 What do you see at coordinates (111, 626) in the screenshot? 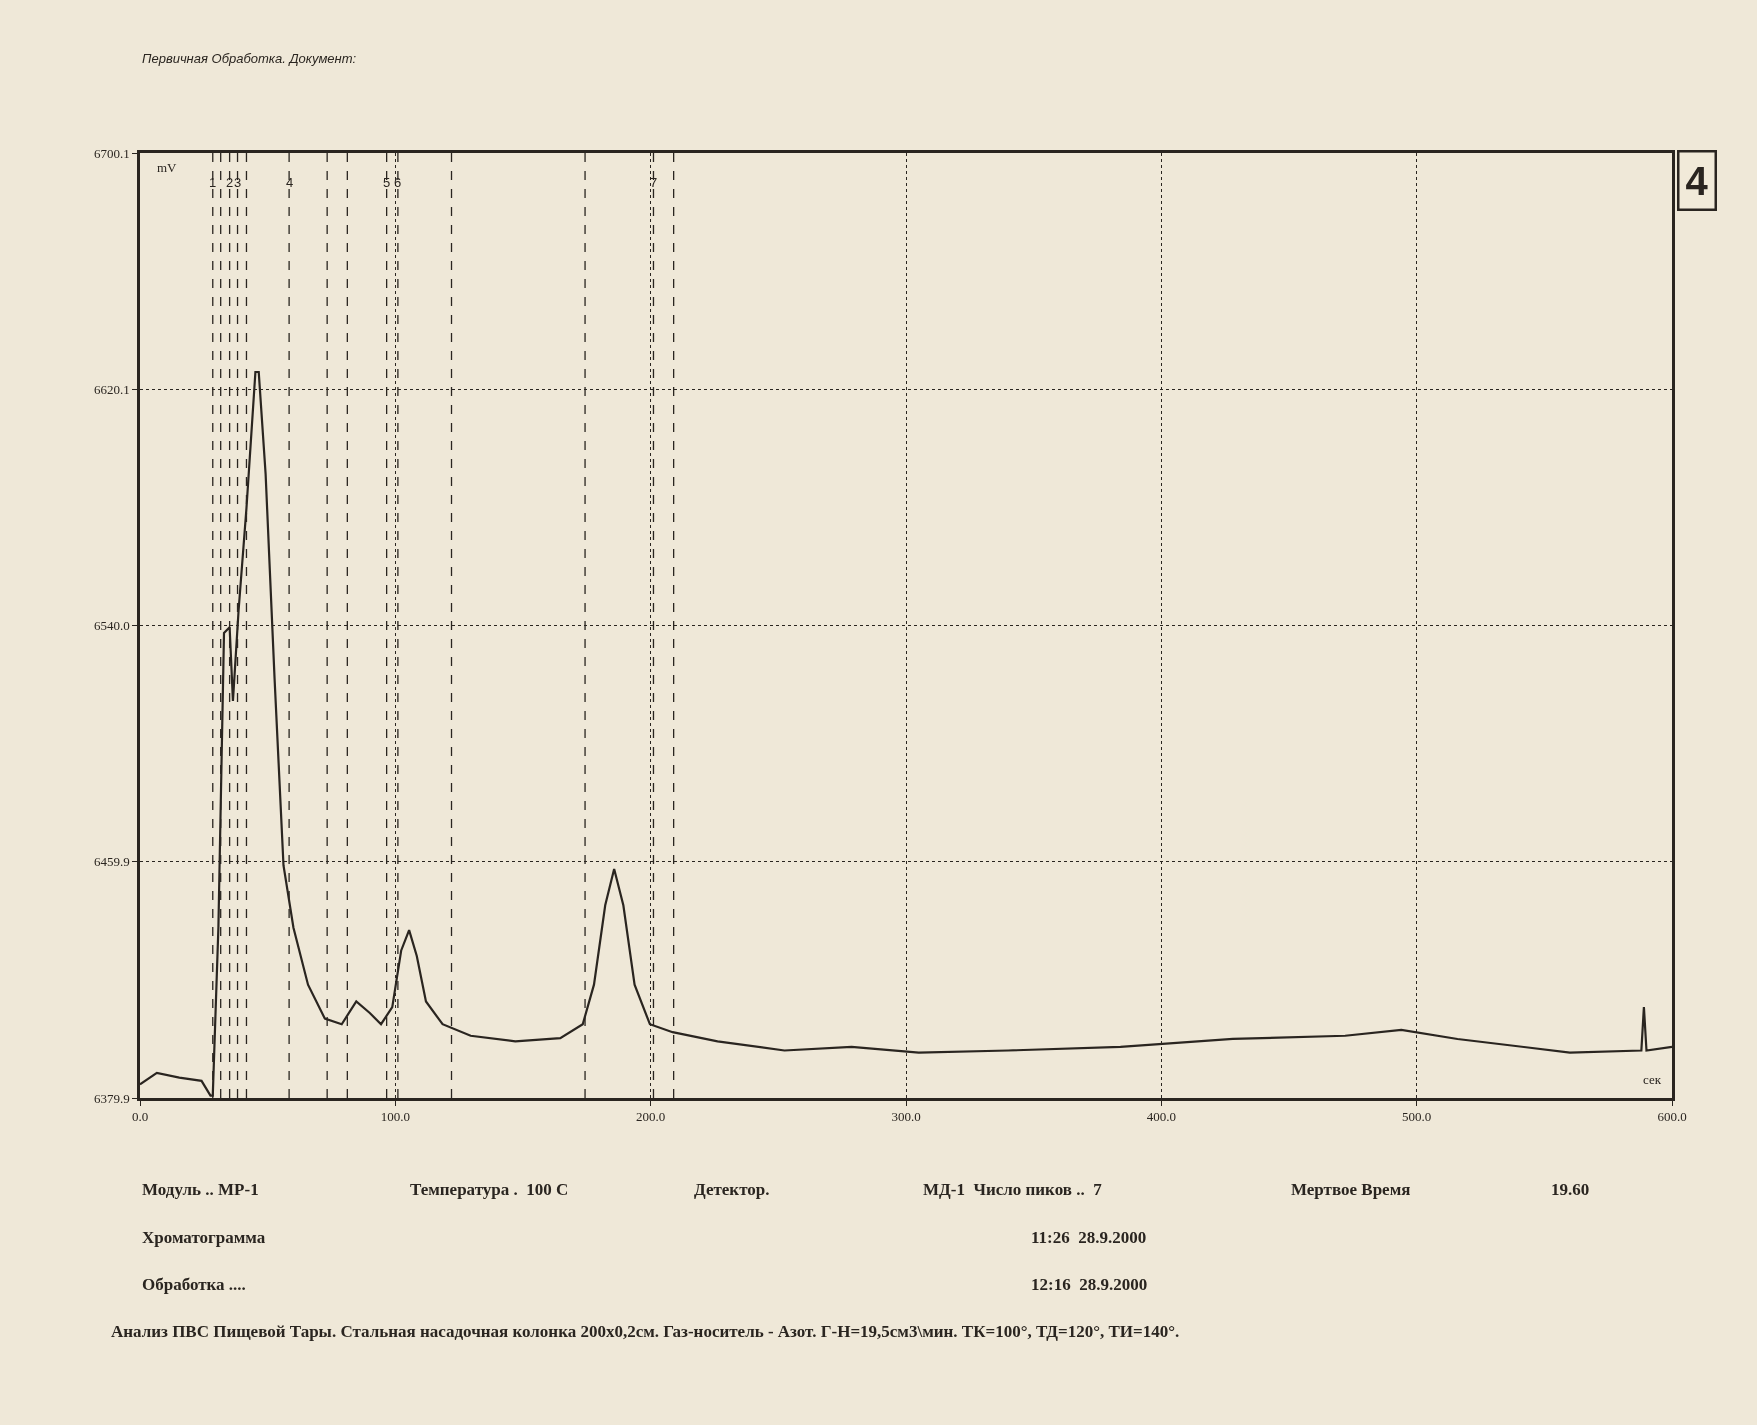
I see `y-tick-label: 6540.0` at bounding box center [111, 626].